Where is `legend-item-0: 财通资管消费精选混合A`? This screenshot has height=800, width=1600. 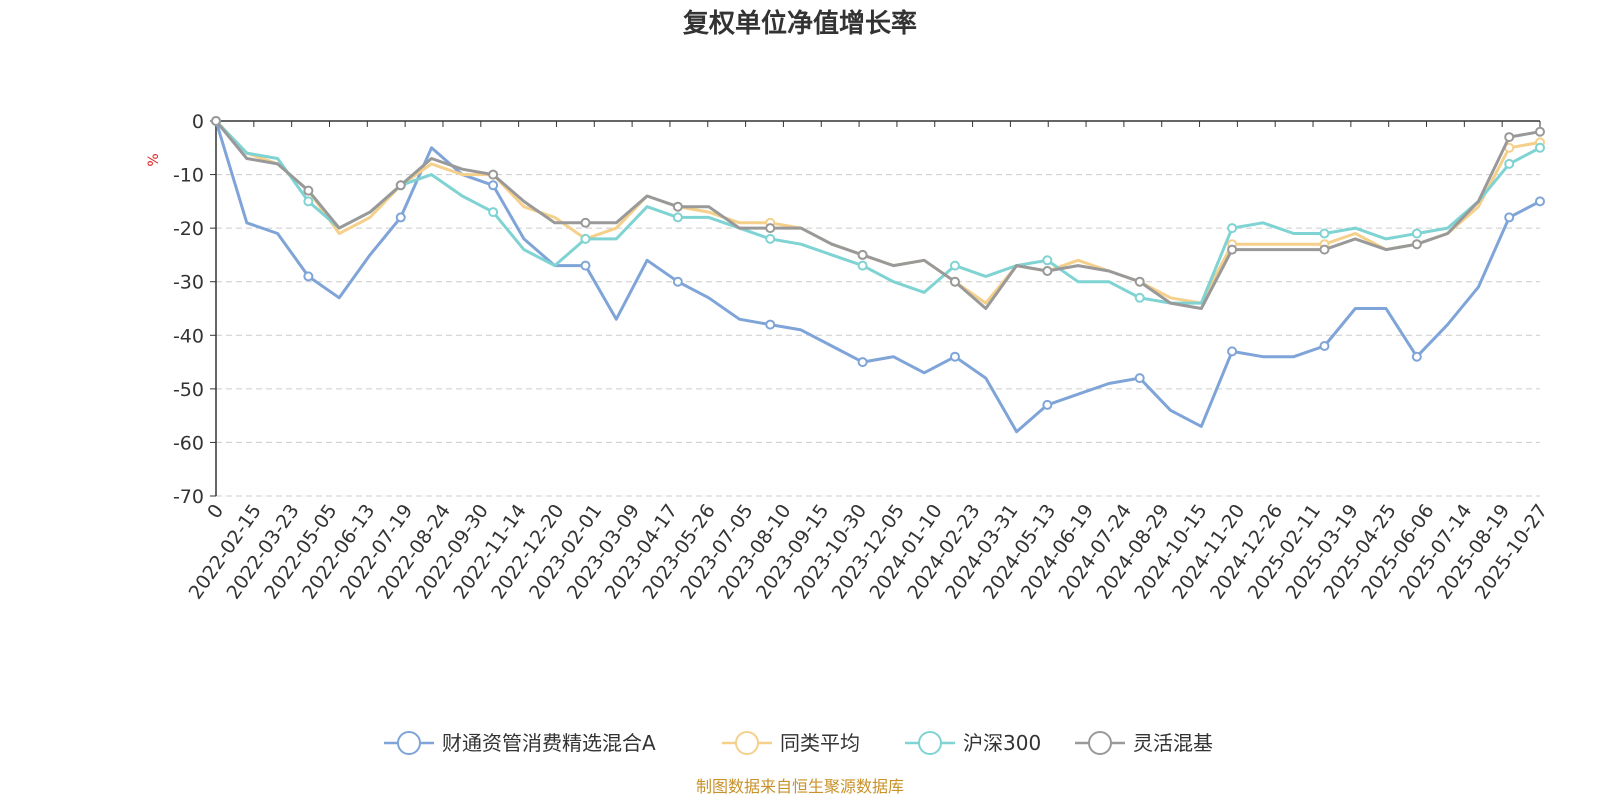 legend-item-0: 财通资管消费精选混合A is located at coordinates (520, 743).